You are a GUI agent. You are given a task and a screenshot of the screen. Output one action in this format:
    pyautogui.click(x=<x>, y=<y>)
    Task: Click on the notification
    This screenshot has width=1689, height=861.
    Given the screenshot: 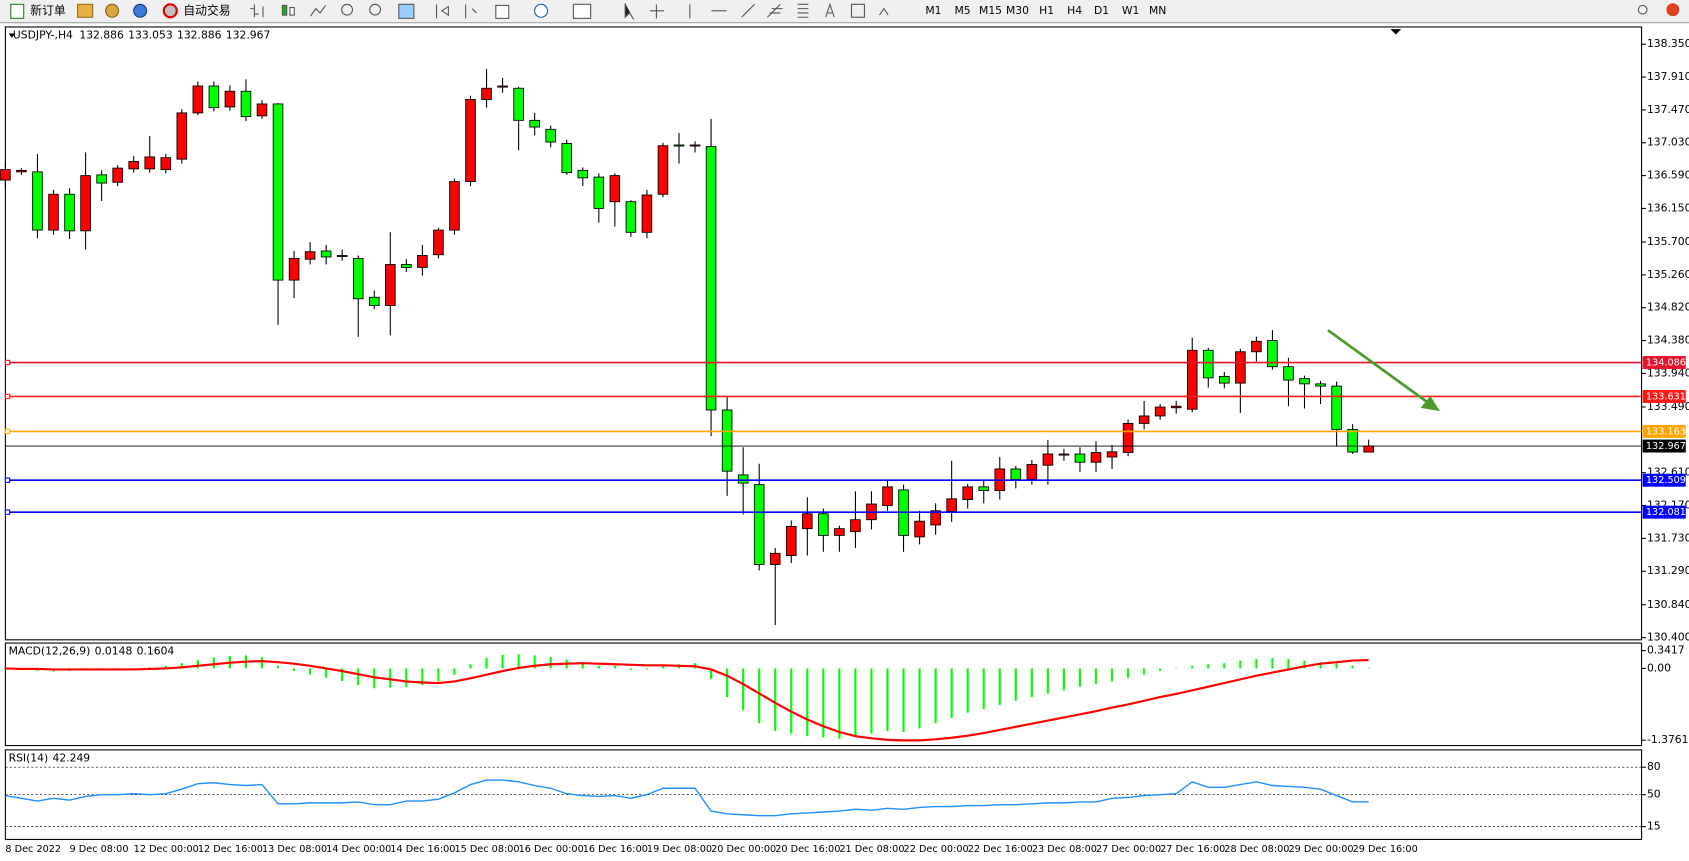 What is the action you would take?
    pyautogui.click(x=1673, y=10)
    